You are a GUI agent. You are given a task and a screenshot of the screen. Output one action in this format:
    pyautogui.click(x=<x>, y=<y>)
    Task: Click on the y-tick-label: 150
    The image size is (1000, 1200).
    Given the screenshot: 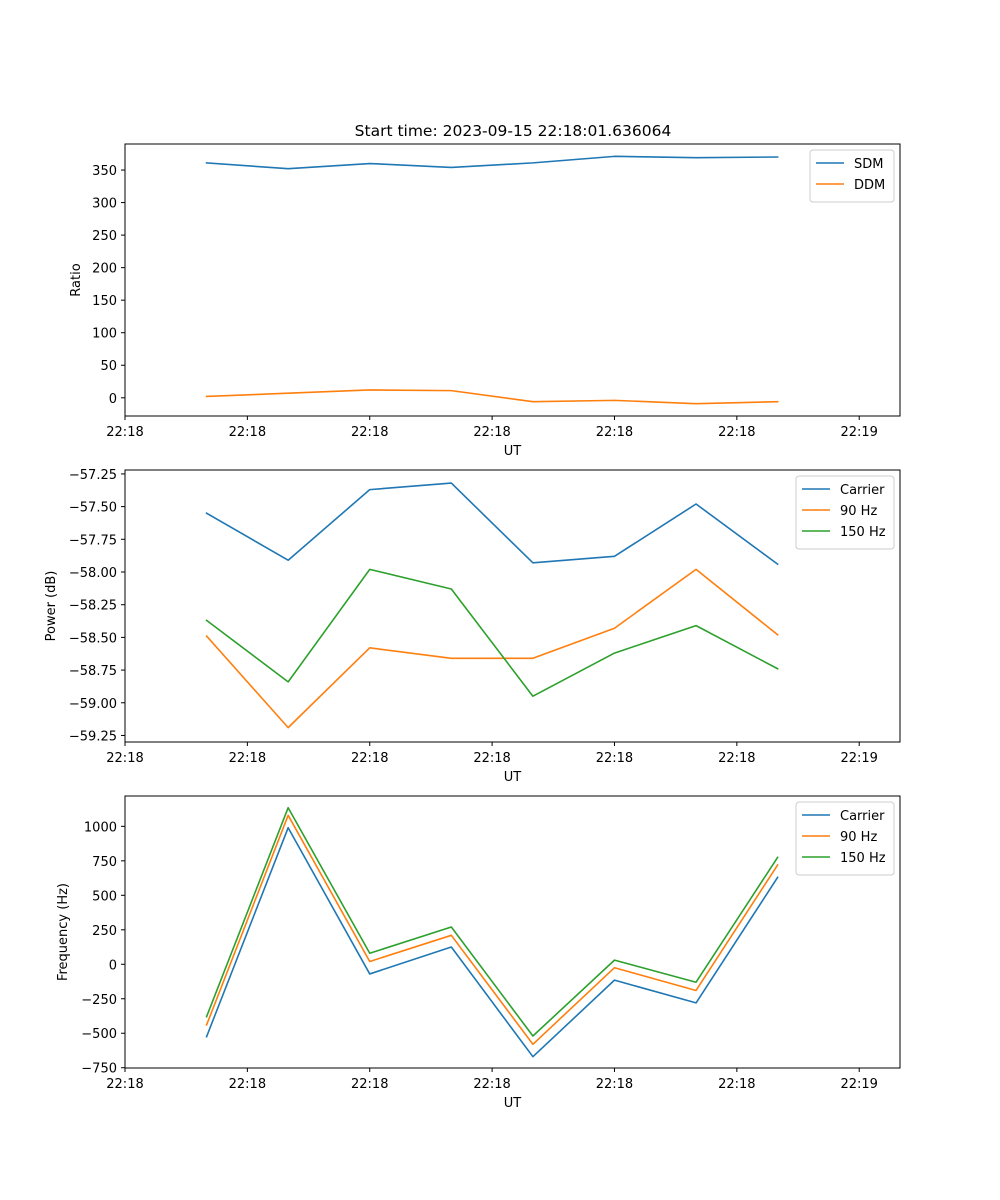 What is the action you would take?
    pyautogui.click(x=104, y=301)
    